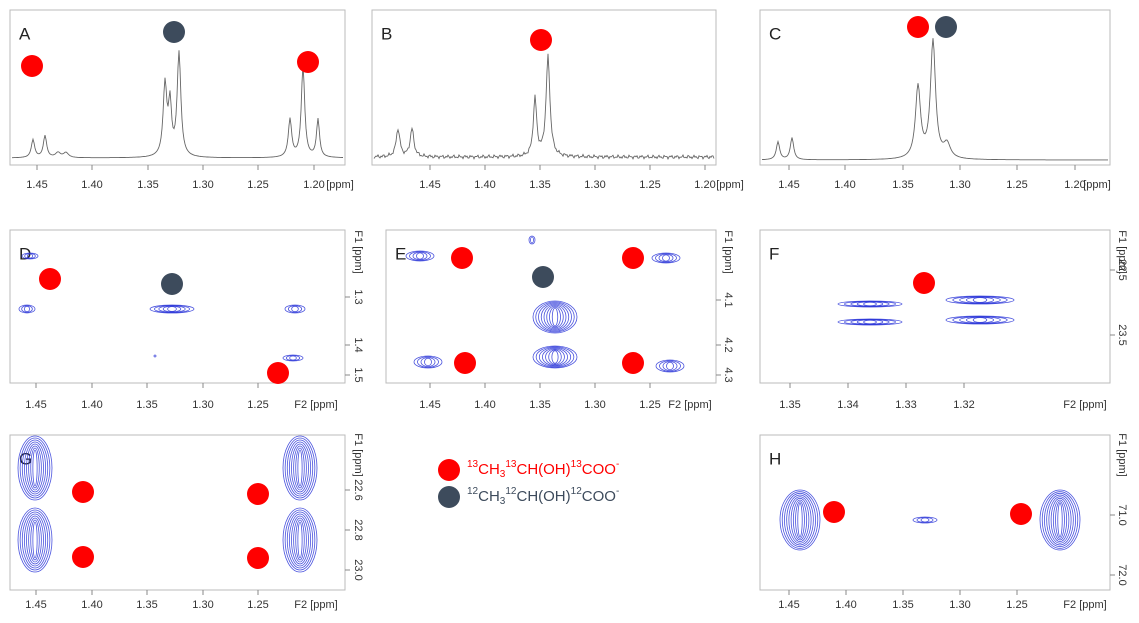  Describe the element at coordinates (503, 474) in the screenshot. I see `legend-part: 3` at that location.